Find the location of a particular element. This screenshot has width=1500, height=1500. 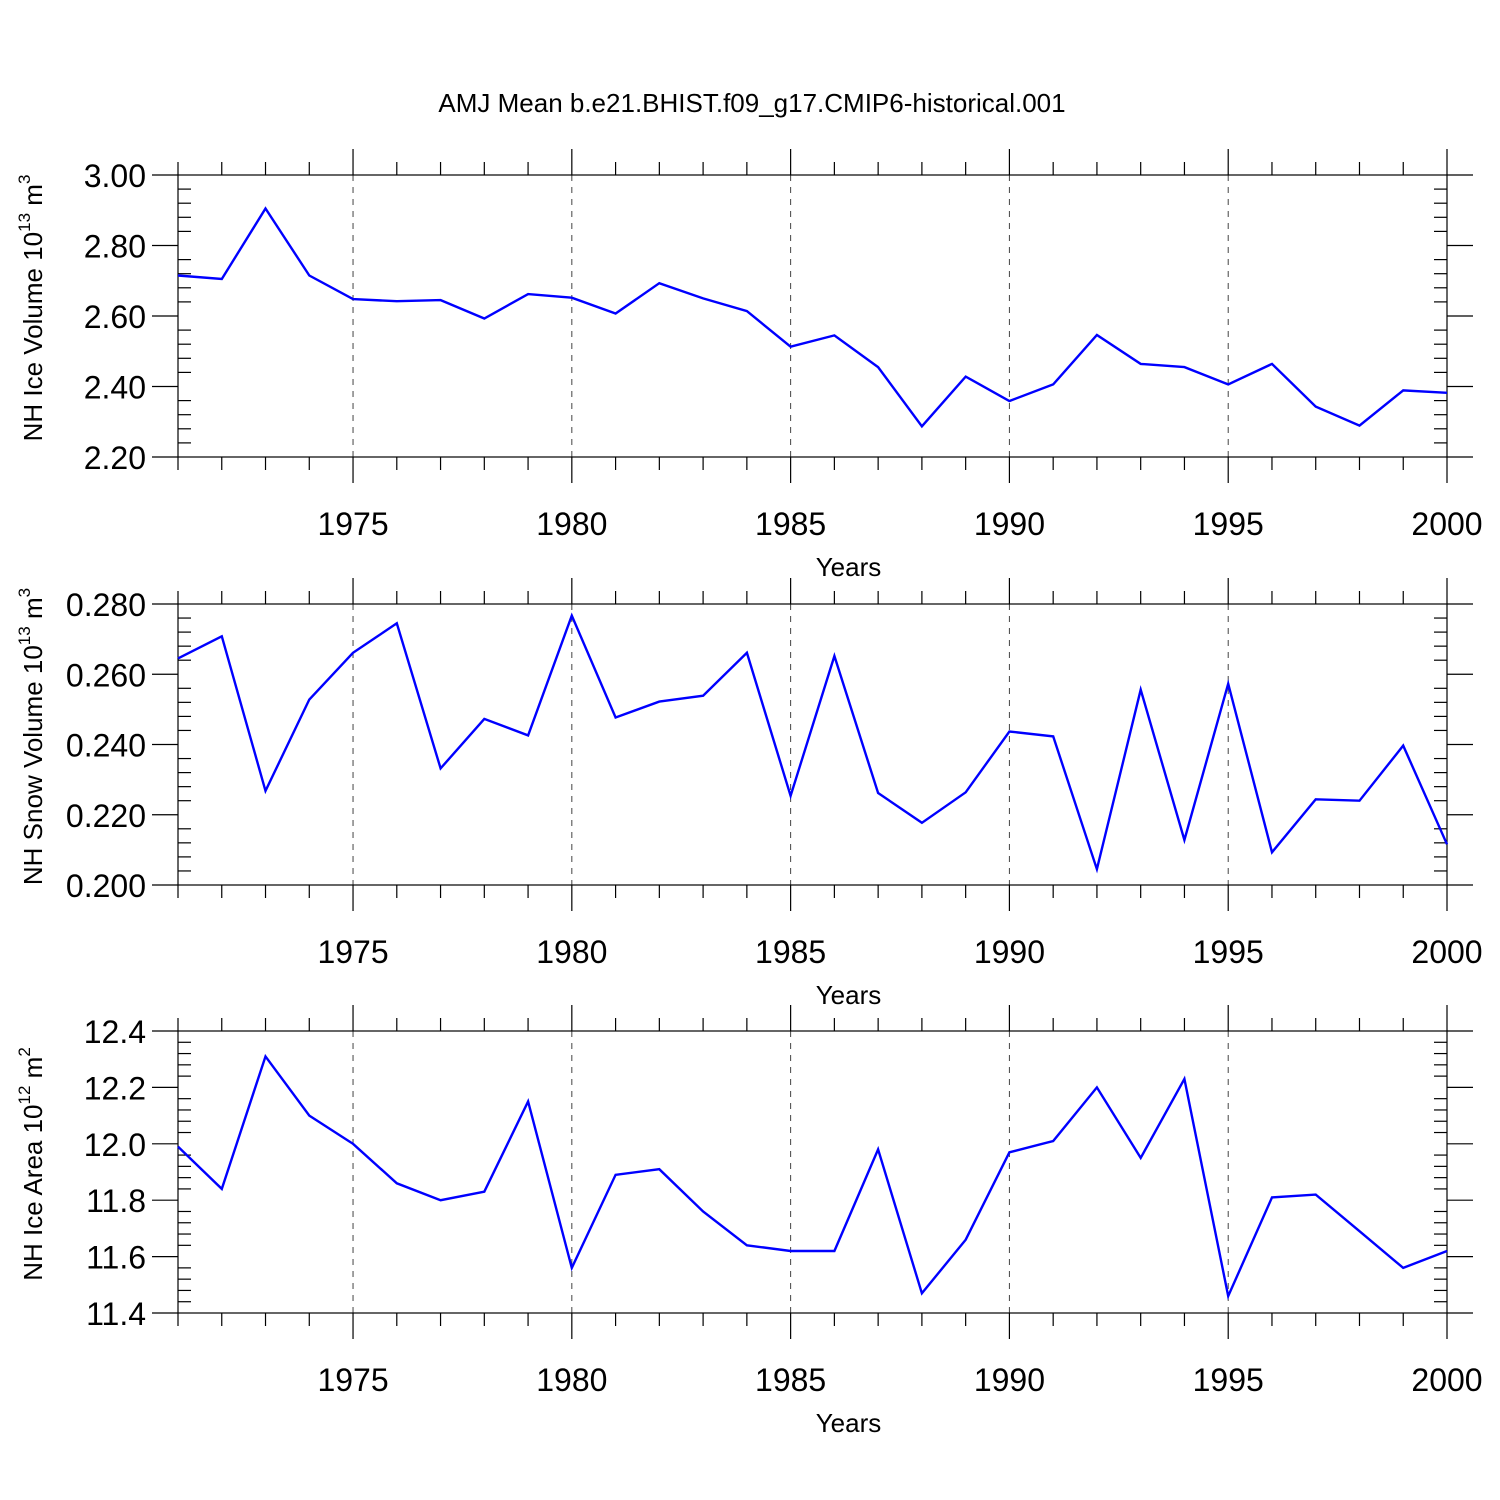

y-tick-label: 12.0 is located at coordinates (115, 1145).